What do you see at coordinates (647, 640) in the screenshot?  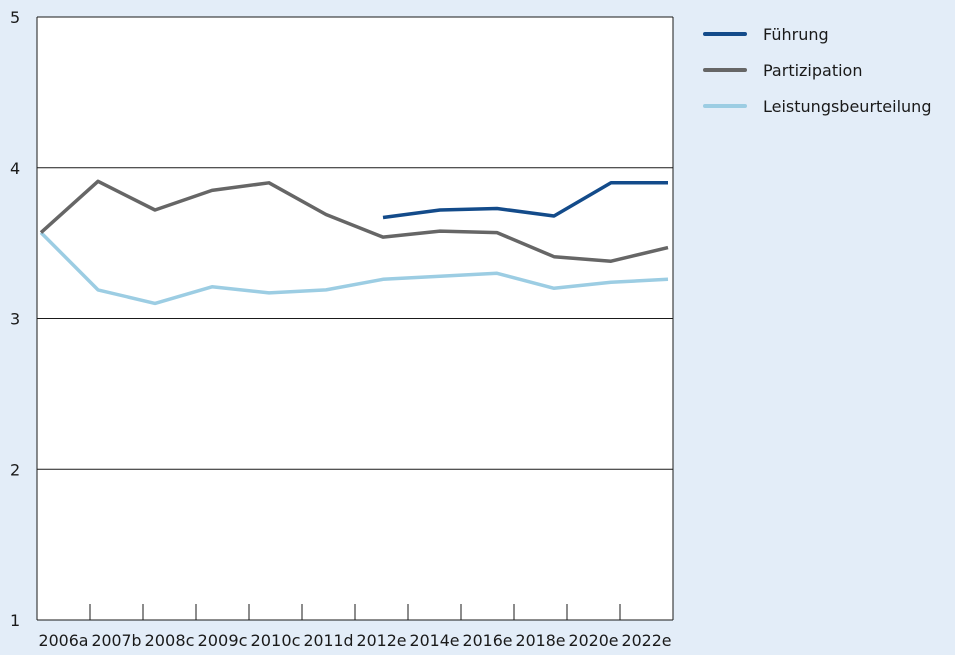 I see `x-tick-label: 2022e` at bounding box center [647, 640].